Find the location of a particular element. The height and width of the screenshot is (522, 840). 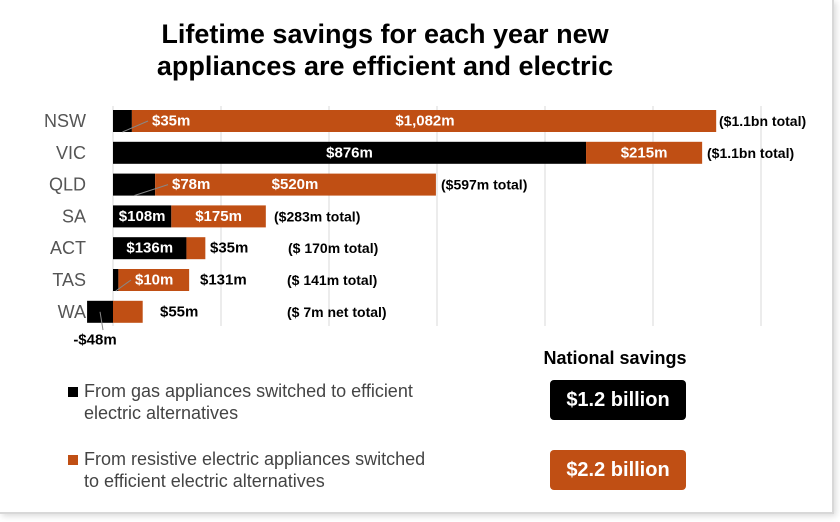

data-label-resistive: $175m is located at coordinates (218, 216).